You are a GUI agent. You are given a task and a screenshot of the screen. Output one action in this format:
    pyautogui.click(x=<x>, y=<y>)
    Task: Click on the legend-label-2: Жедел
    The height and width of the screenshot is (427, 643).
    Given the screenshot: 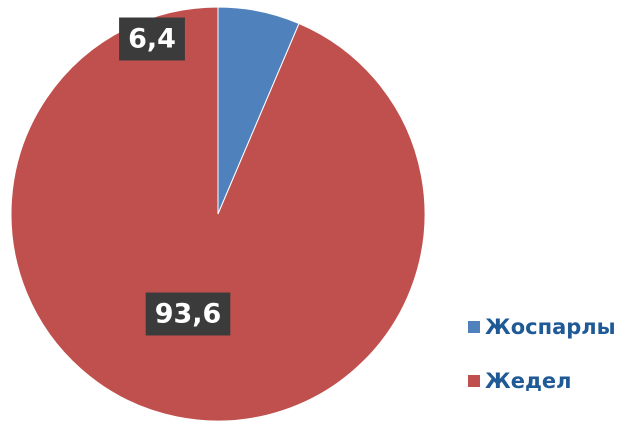 What is the action you would take?
    pyautogui.click(x=528, y=381)
    